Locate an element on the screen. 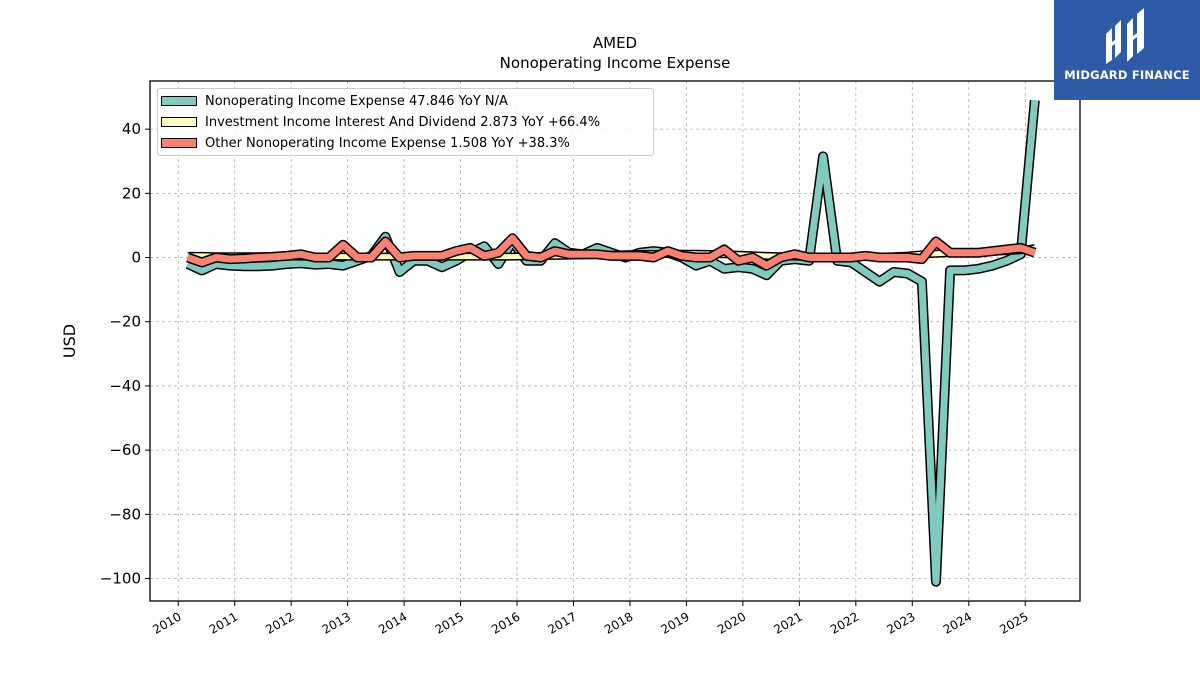 This screenshot has height=675, width=1200. logo-text: MIDGARD FINANCE is located at coordinates (1127, 75).